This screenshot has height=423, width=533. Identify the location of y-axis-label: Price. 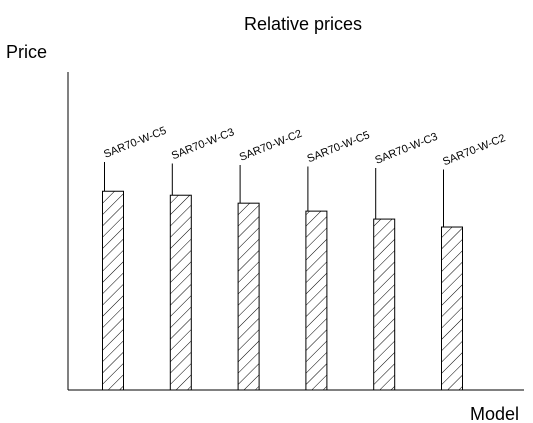
(26, 52).